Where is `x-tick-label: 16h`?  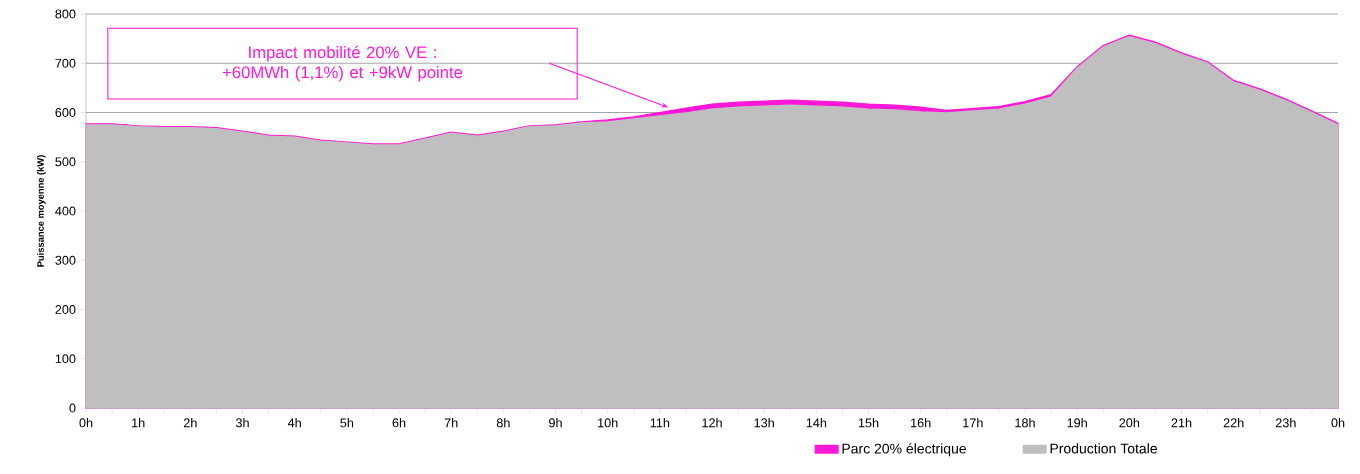 x-tick-label: 16h is located at coordinates (921, 423).